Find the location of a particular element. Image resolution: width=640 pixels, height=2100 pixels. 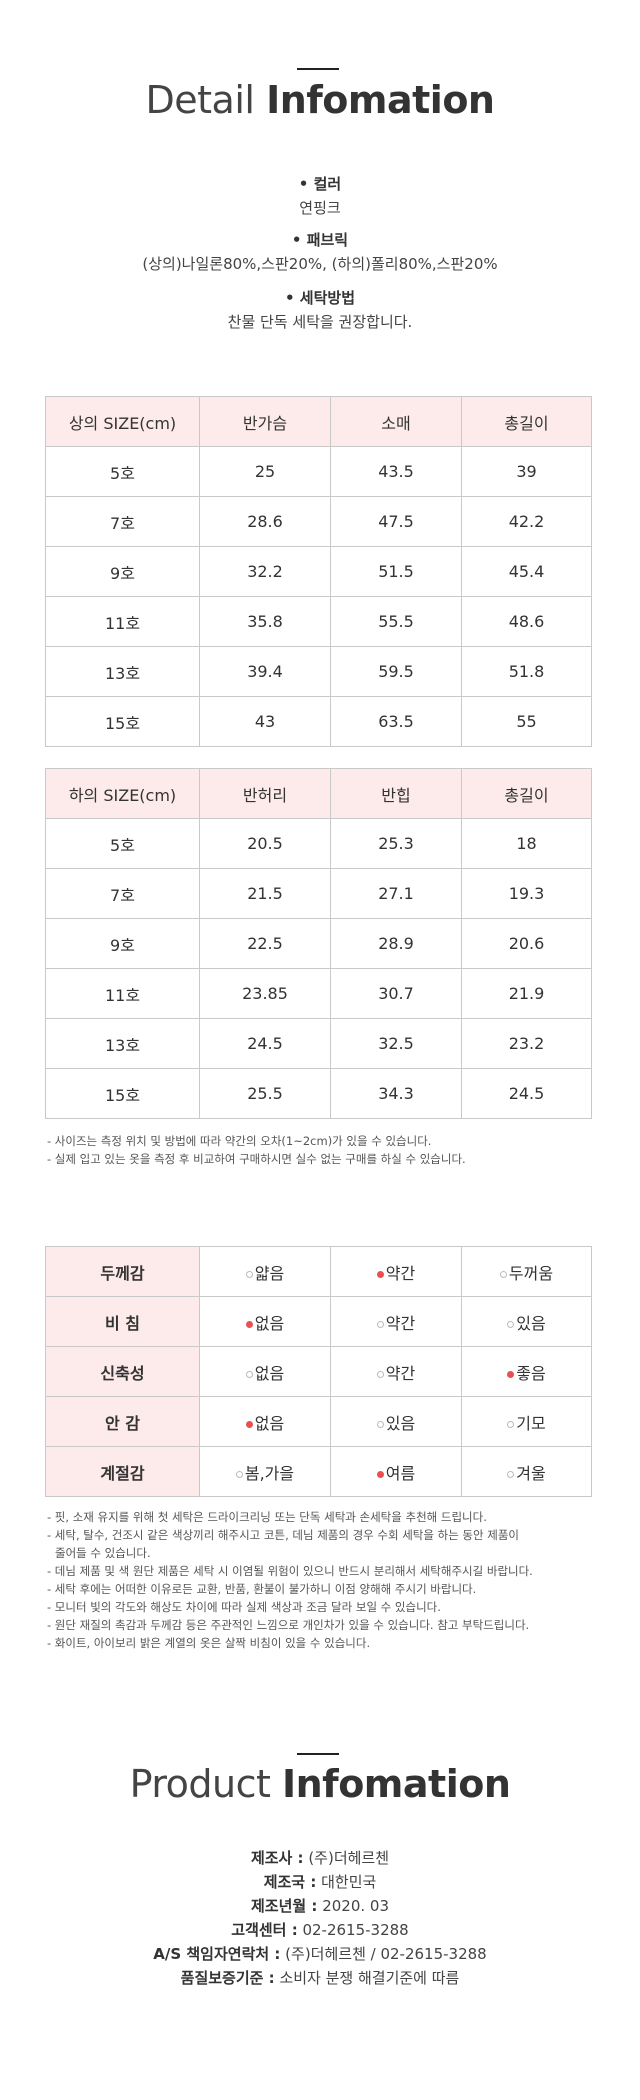

product-info-label: 고객센터 : is located at coordinates (264, 1930).